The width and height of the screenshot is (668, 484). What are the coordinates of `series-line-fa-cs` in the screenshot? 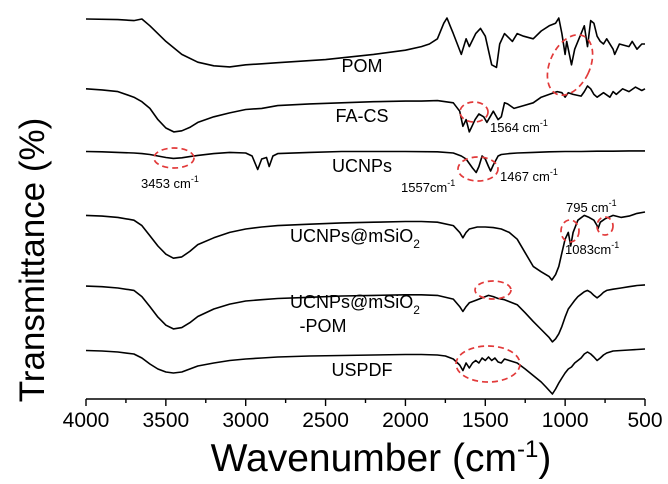 It's located at (365, 109).